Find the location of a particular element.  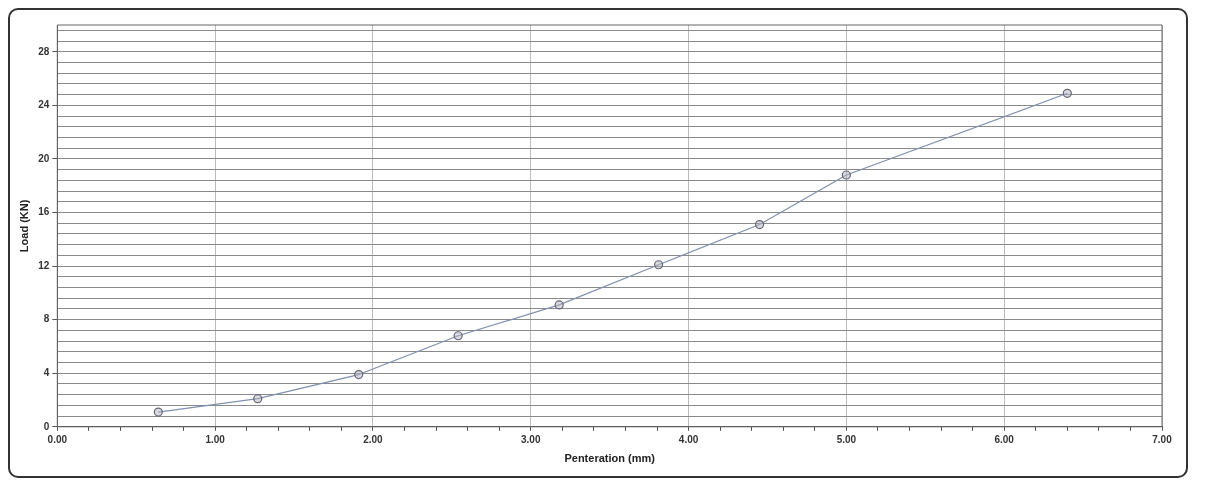

y-axis-title: Load (KN) is located at coordinates (23, 226).